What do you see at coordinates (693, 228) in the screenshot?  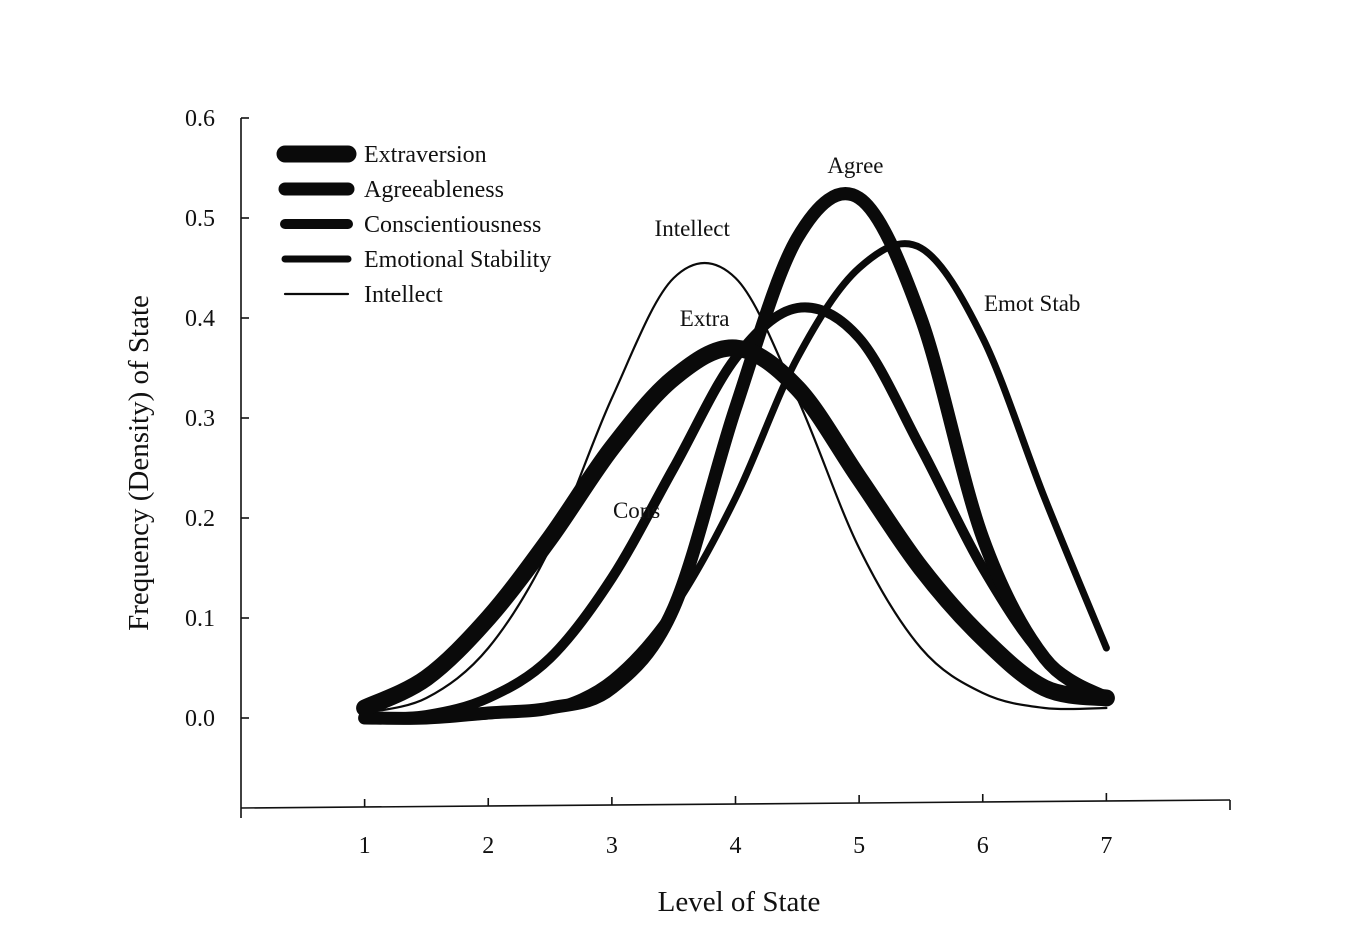 I see `annotation-label: Intellect` at bounding box center [693, 228].